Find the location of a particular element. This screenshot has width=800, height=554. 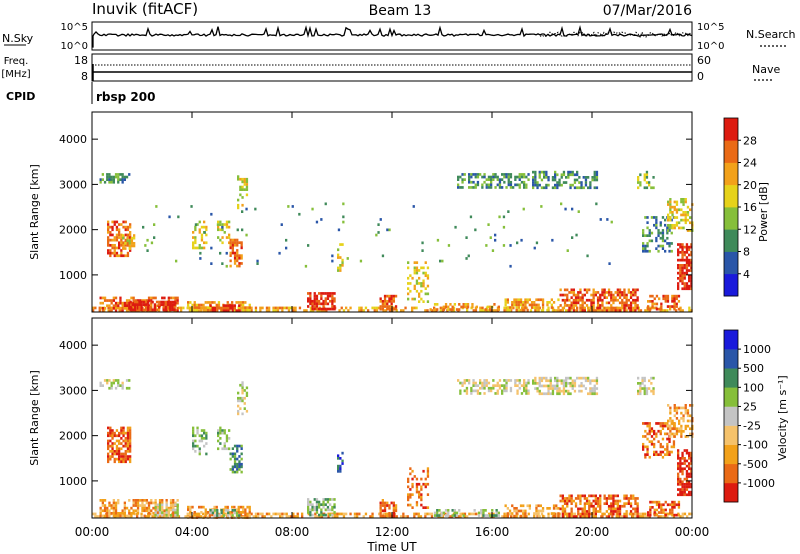

velocity-colorbar-label: -1000 is located at coordinates (759, 483).